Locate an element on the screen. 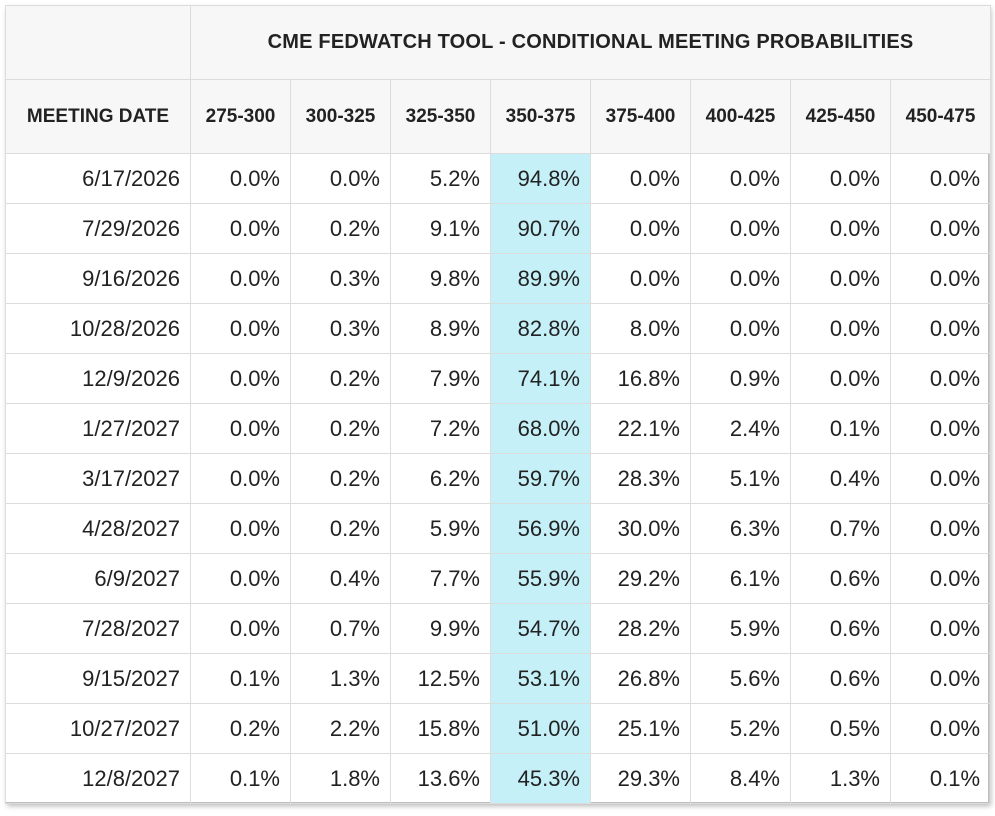 This screenshot has height=816, width=995. column-header: 450-475 is located at coordinates (940, 116).